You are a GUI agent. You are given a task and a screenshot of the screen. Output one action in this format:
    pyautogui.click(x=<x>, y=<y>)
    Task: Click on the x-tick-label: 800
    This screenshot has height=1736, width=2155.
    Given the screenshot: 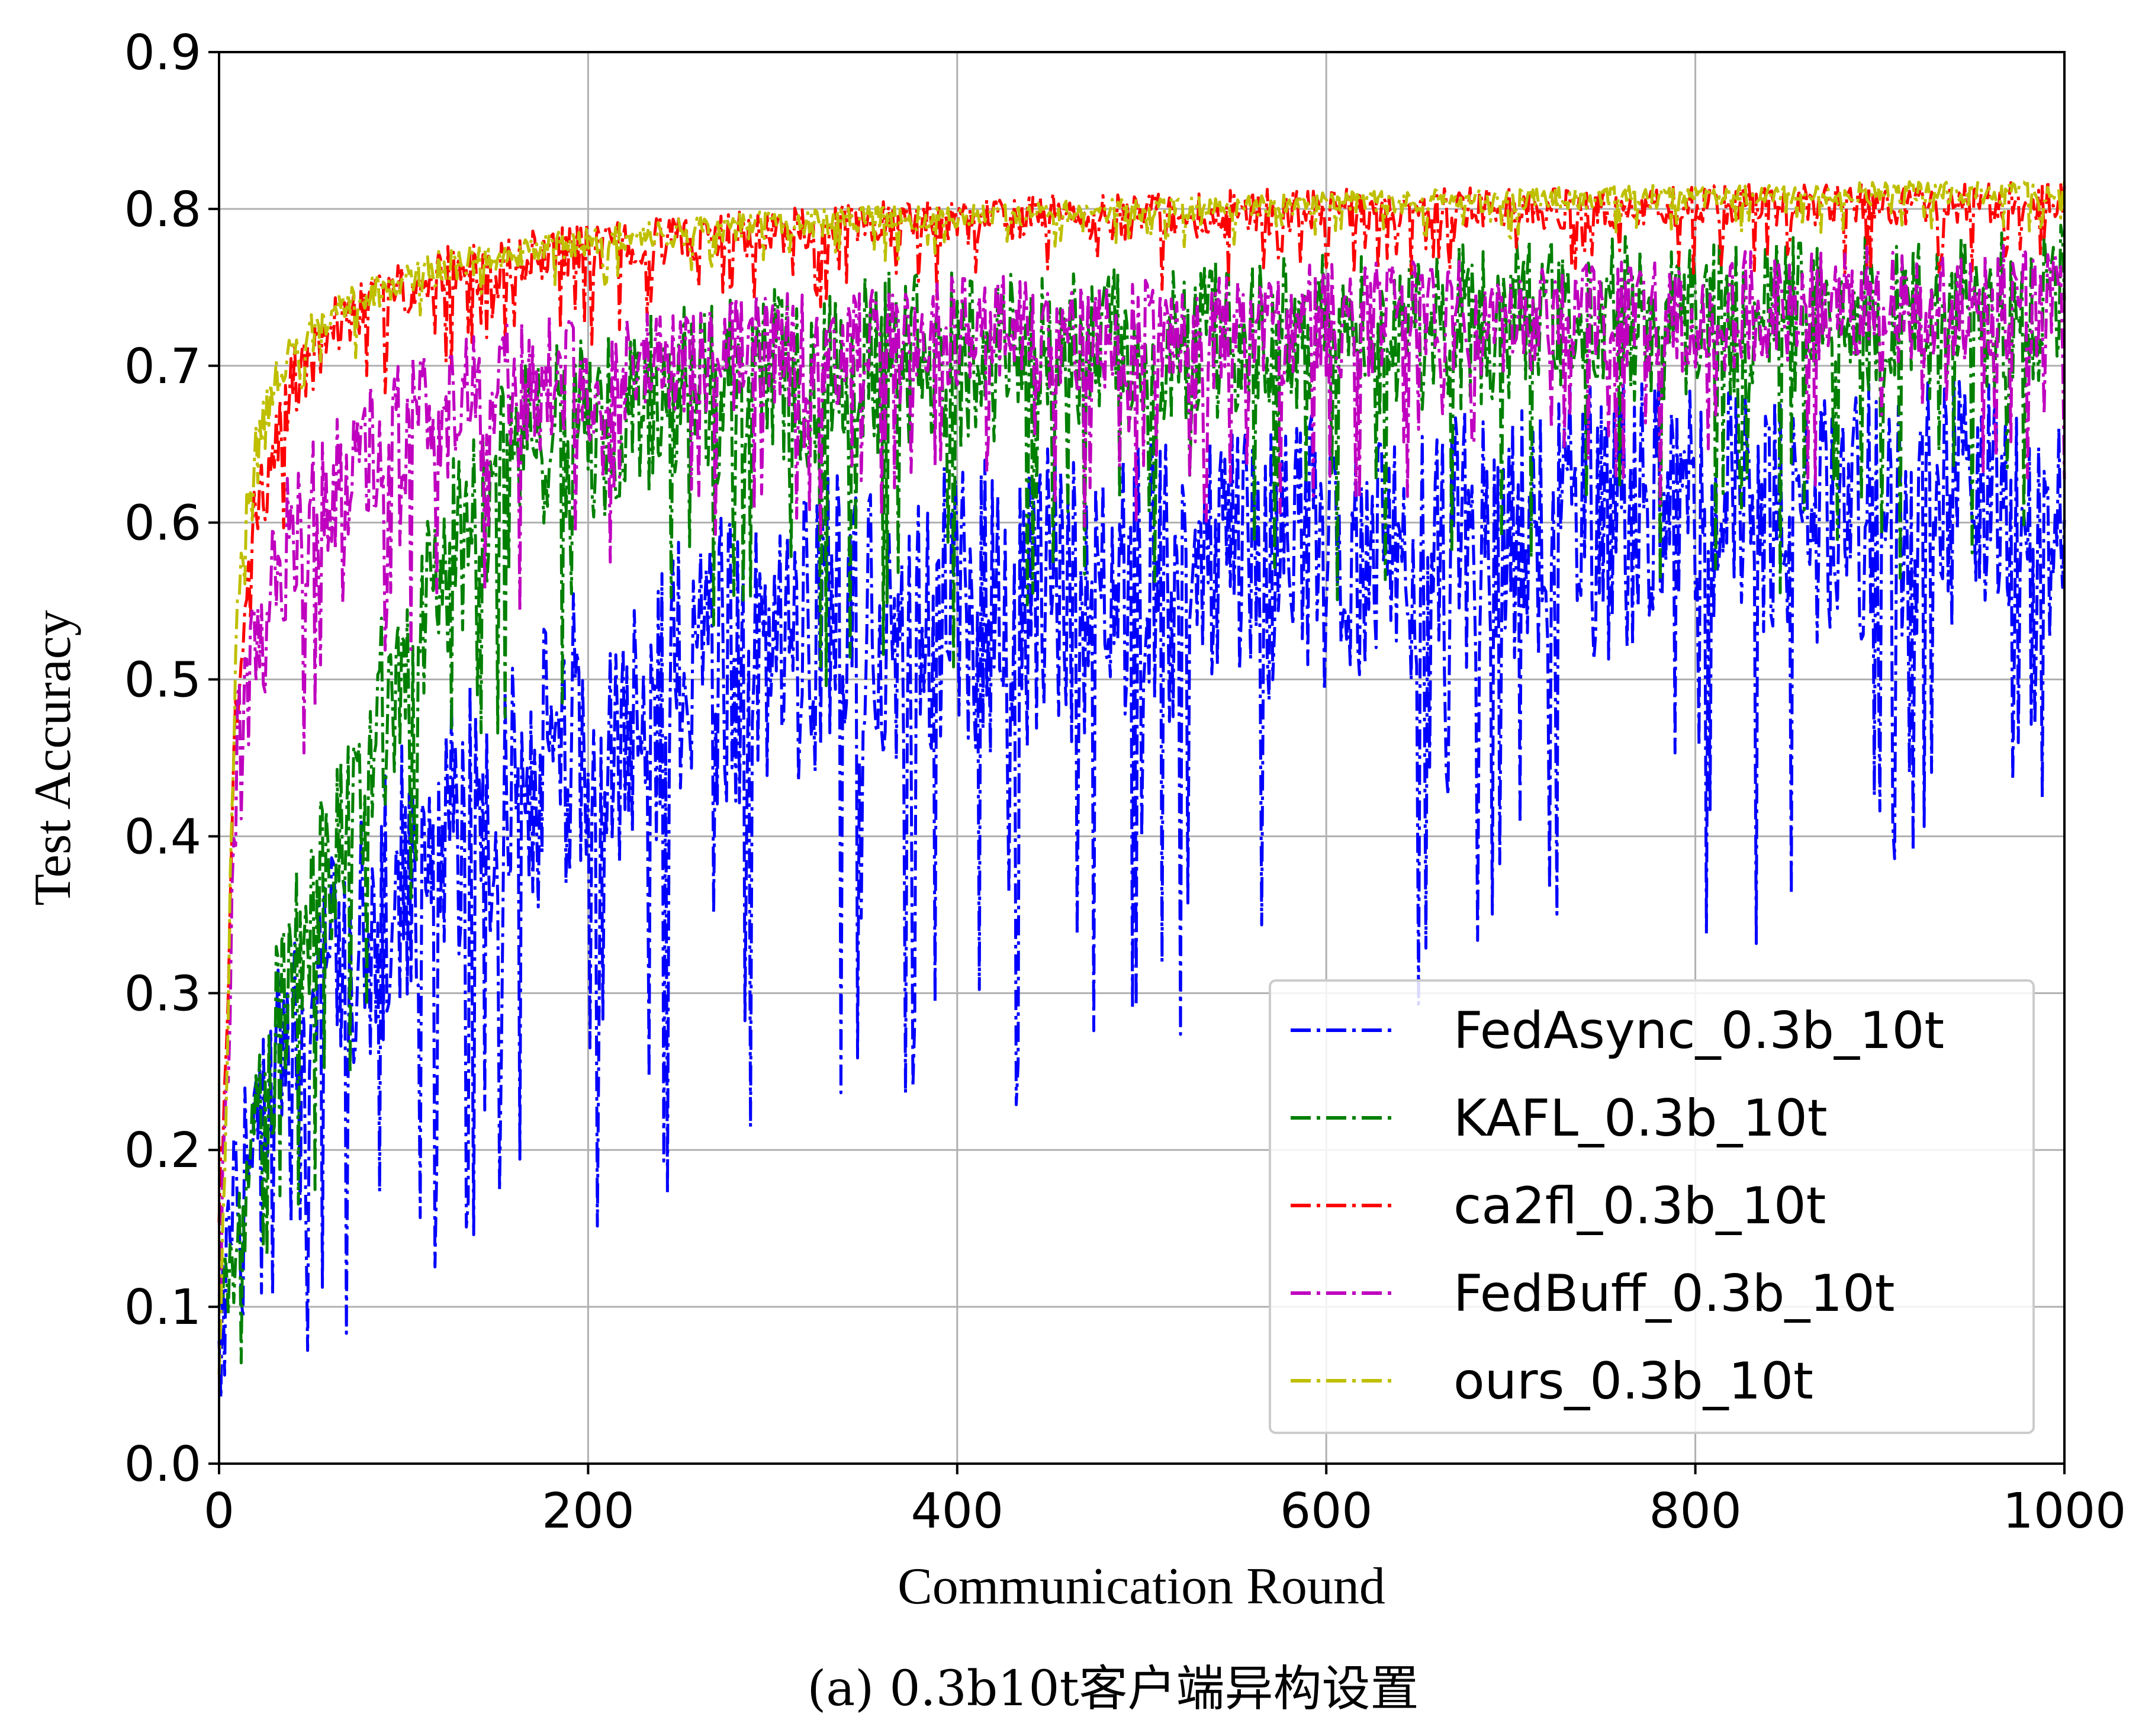 What is the action you would take?
    pyautogui.click(x=1695, y=1511)
    